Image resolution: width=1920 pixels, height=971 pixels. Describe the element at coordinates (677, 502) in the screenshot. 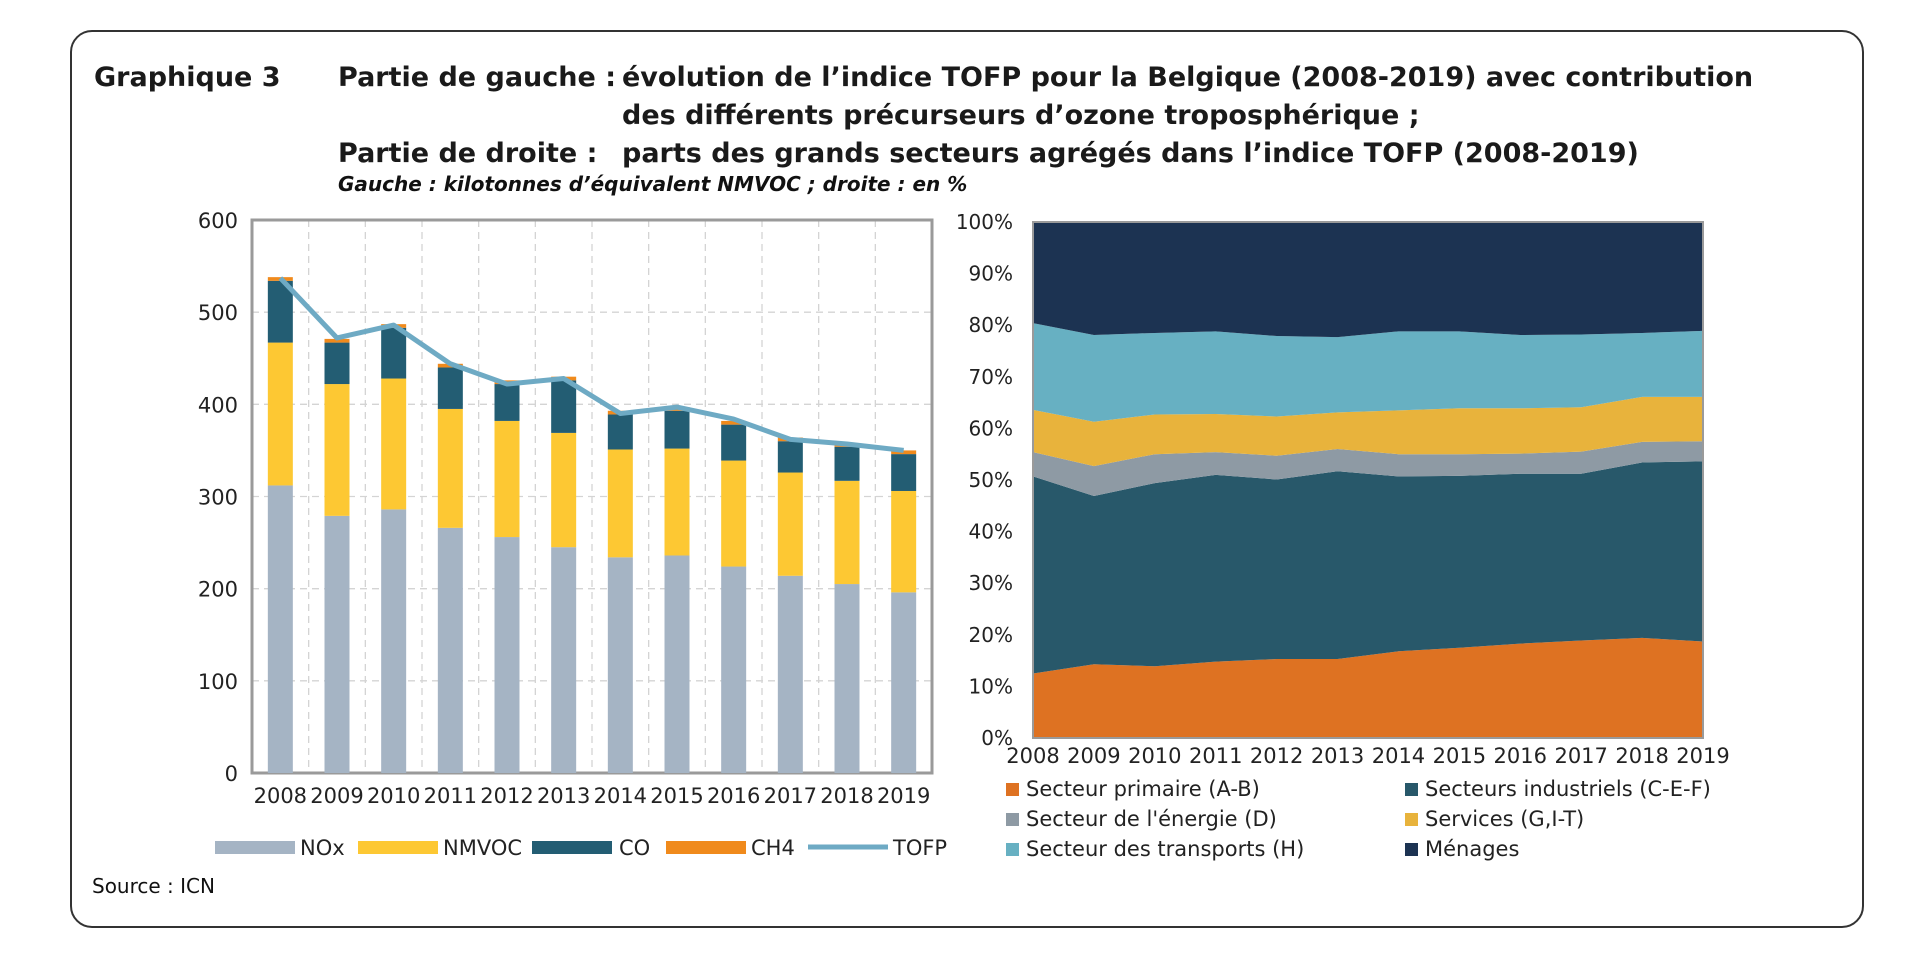

I see `bar-segment-nmvoc-2015` at that location.